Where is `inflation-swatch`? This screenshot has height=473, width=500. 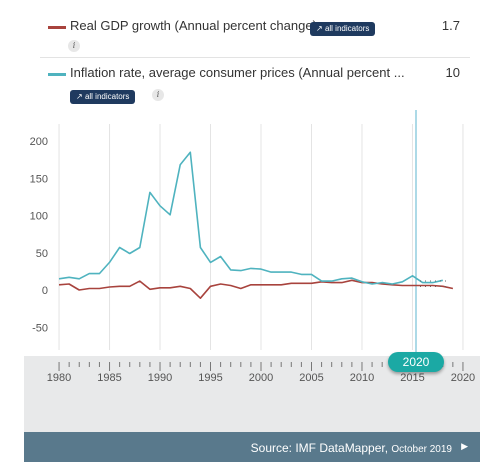
inflation-swatch is located at coordinates (57, 74).